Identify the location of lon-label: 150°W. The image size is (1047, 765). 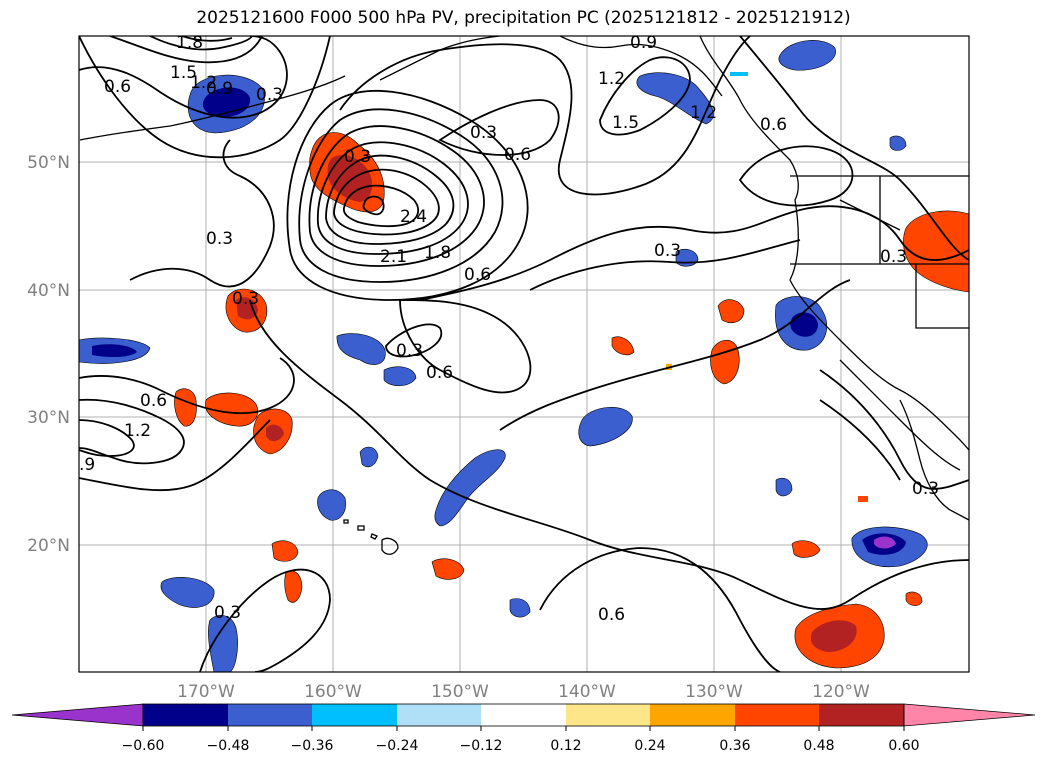
(460, 692).